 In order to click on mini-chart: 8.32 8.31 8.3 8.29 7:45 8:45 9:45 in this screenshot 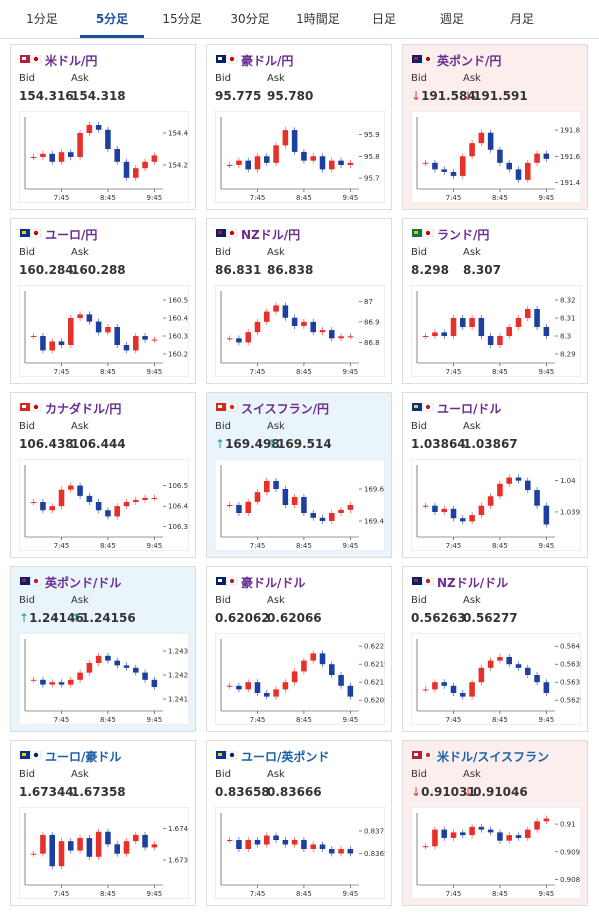, I will do `click(496, 331)`.